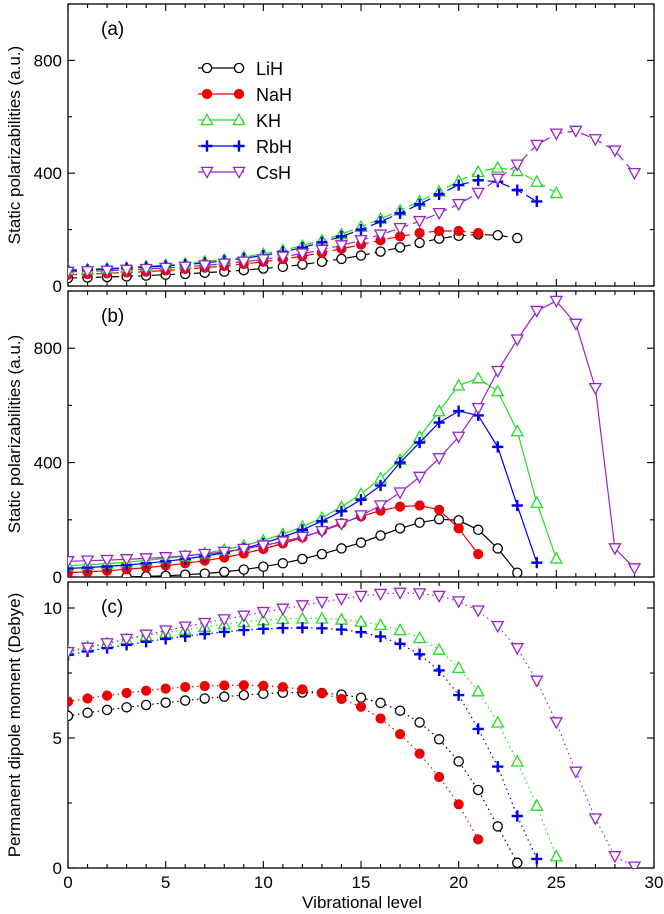 This screenshot has width=664, height=914. I want to click on legend: LiH NaH KH RbH CsH, so click(245, 121).